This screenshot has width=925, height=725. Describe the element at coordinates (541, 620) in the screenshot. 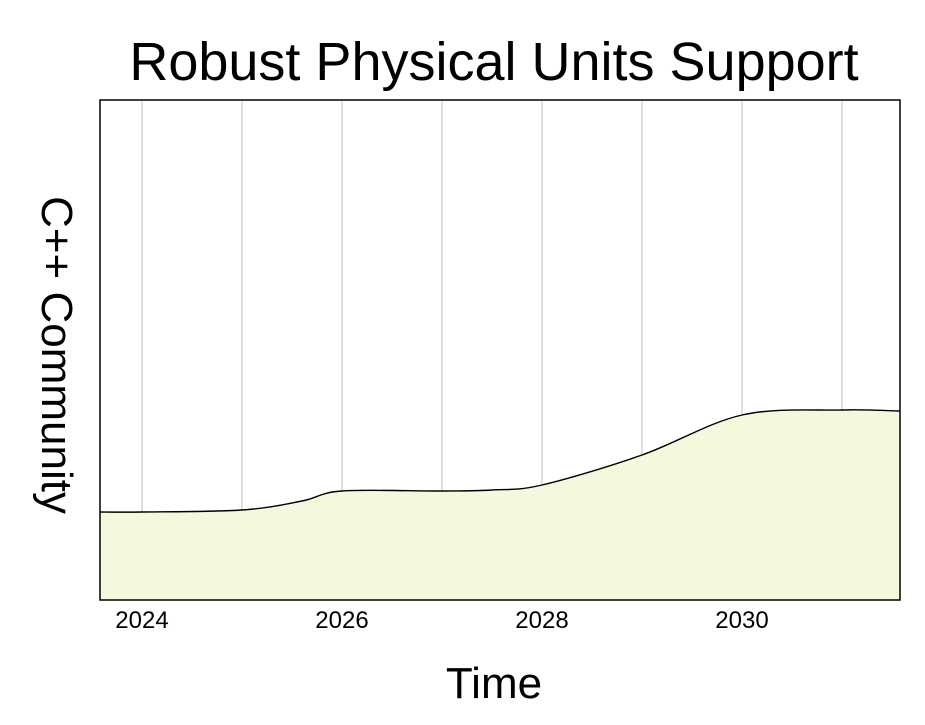

I see `x-tick-label-2028: 2028` at that location.